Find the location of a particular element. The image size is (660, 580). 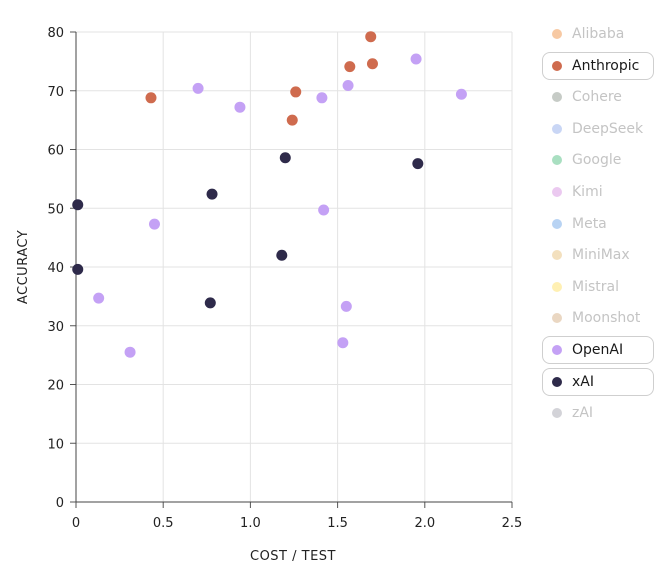

legend-label: OpenAI is located at coordinates (598, 349).